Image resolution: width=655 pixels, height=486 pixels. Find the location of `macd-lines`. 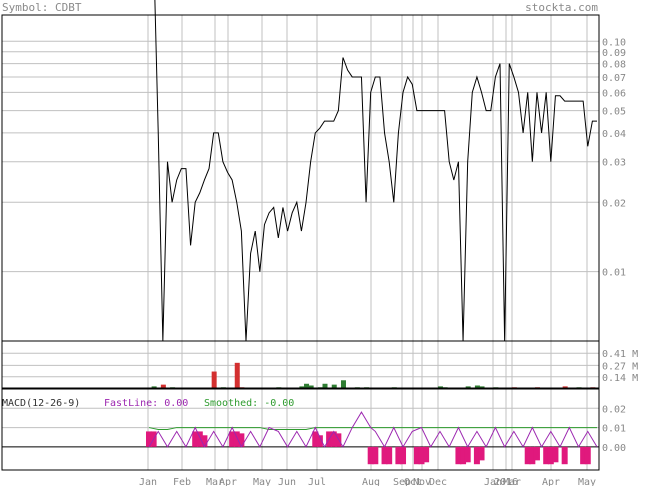

macd-lines is located at coordinates (373, 429).